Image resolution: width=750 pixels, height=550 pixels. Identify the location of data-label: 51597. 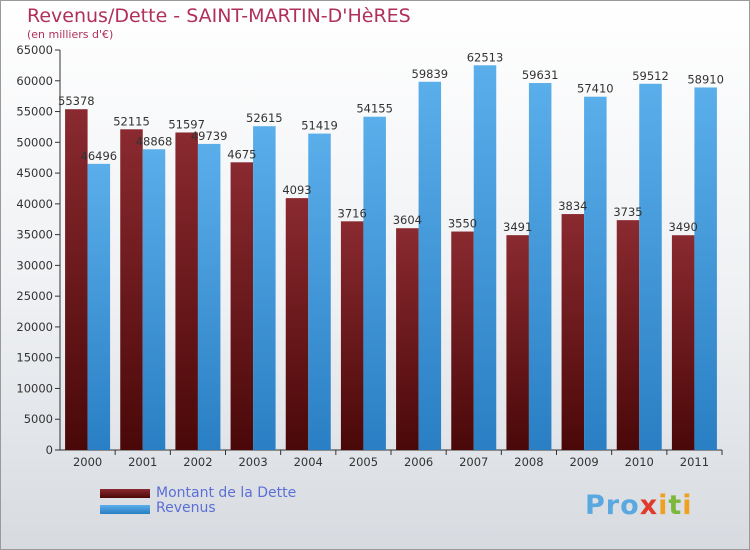
(186, 124).